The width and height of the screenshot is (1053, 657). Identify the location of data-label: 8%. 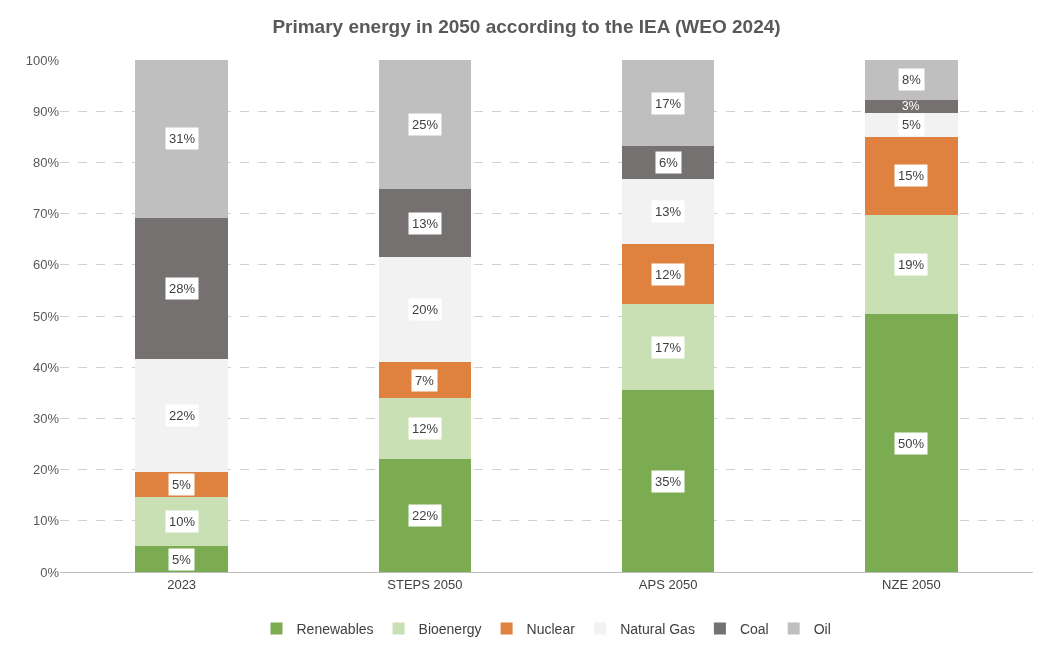
(912, 79).